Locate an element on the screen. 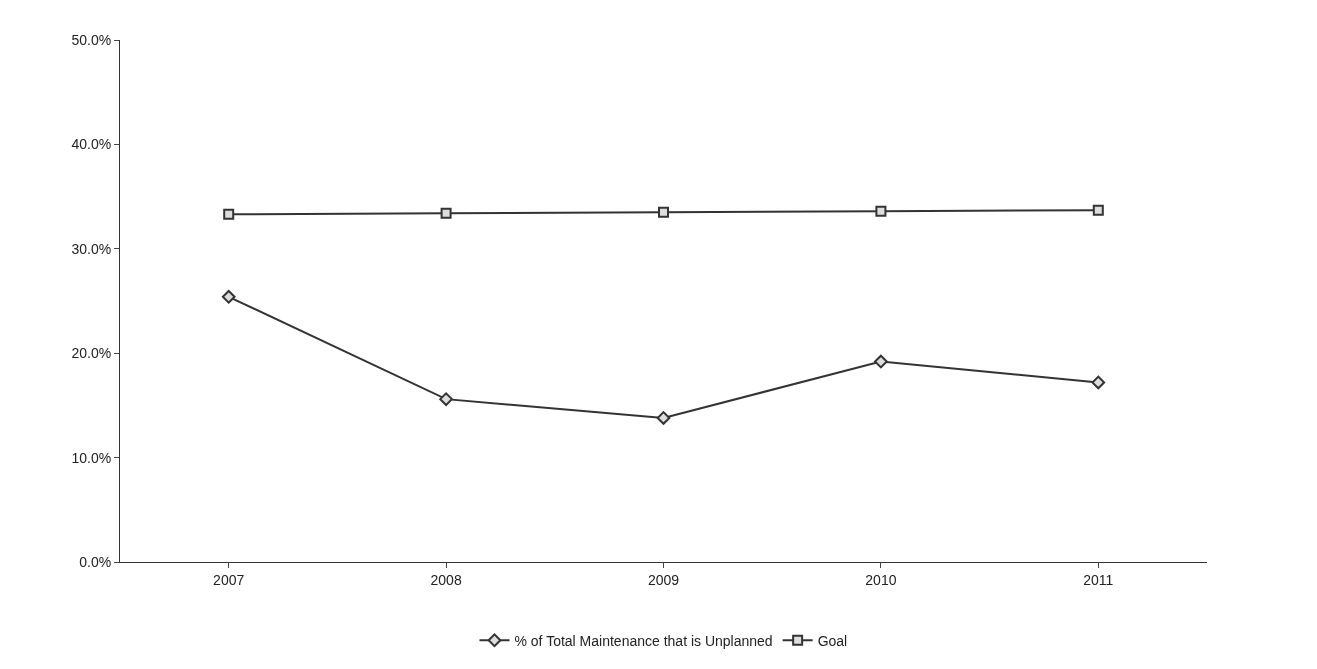  y-tick-label: 0.0% is located at coordinates (95, 561).